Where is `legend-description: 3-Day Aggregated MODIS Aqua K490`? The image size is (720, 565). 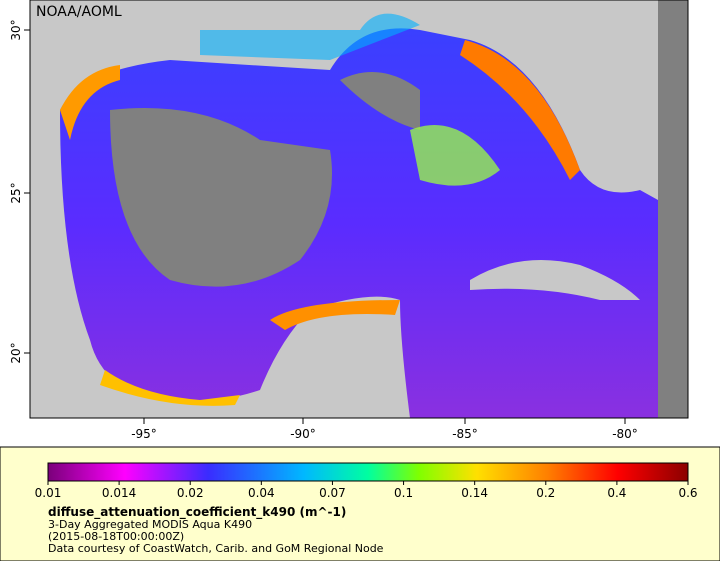 legend-description: 3-Day Aggregated MODIS Aqua K490 is located at coordinates (150, 524).